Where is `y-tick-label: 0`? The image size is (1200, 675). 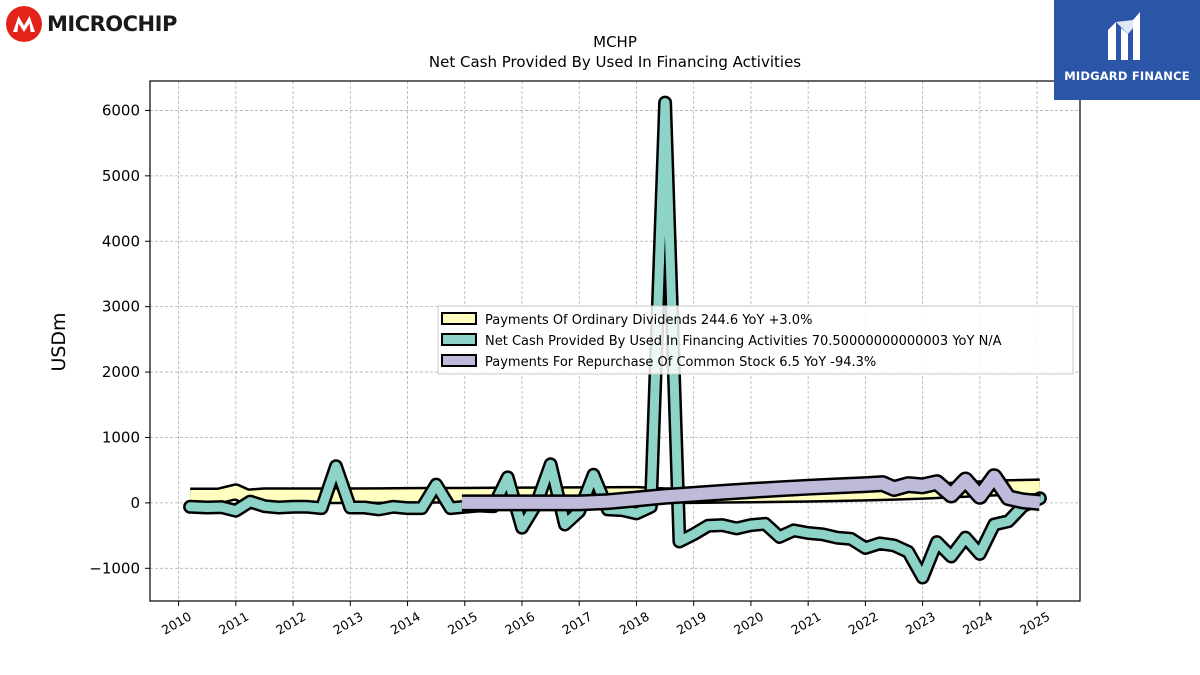
y-tick-label: 0 is located at coordinates (135, 503).